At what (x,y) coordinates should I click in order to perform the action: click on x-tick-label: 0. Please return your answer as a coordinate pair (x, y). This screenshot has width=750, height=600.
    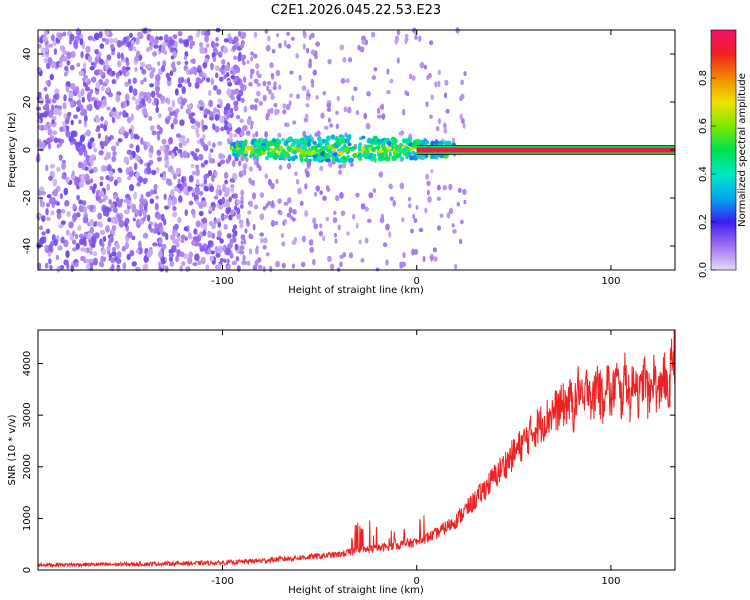
    Looking at the image, I should click on (417, 581).